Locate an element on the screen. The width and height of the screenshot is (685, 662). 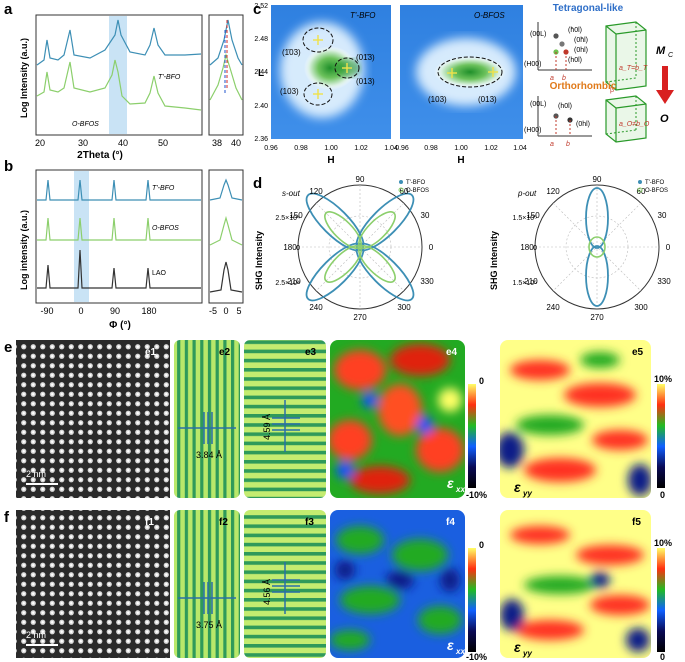
lobe-tbfo is located at coordinates (597, 276).